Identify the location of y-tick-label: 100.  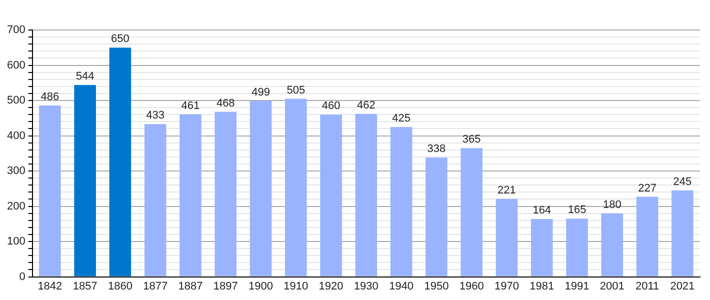
(16, 242).